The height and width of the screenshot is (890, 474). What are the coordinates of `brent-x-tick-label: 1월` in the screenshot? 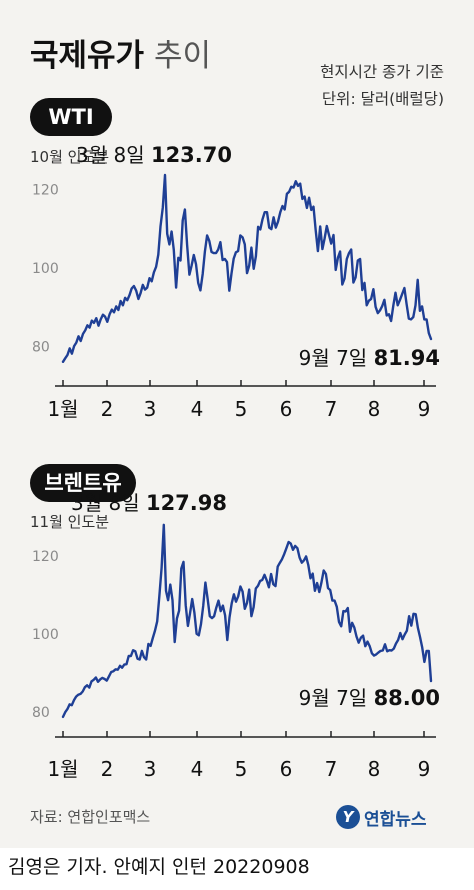 It's located at (62, 769).